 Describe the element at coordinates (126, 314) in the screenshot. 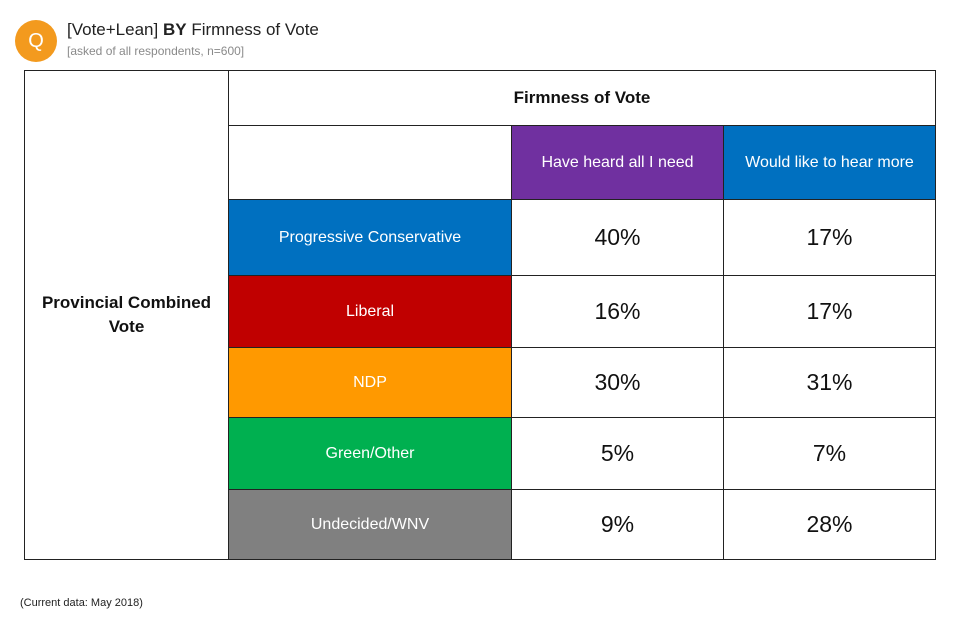

I see `row-group-label: Provincial Combined Vote` at that location.